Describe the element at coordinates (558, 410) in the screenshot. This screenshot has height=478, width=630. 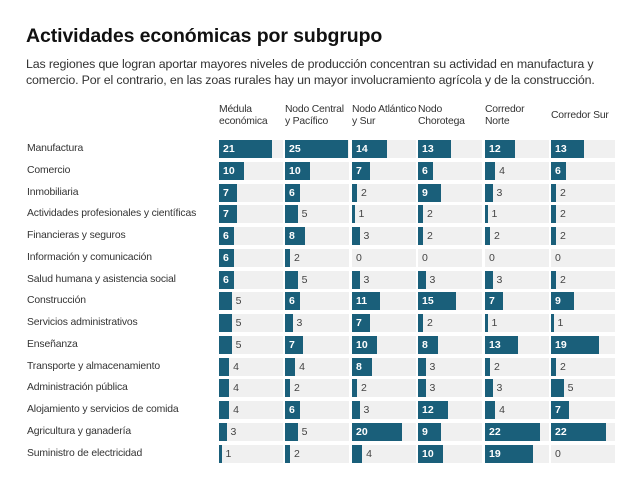
I see `value-label: 7` at that location.